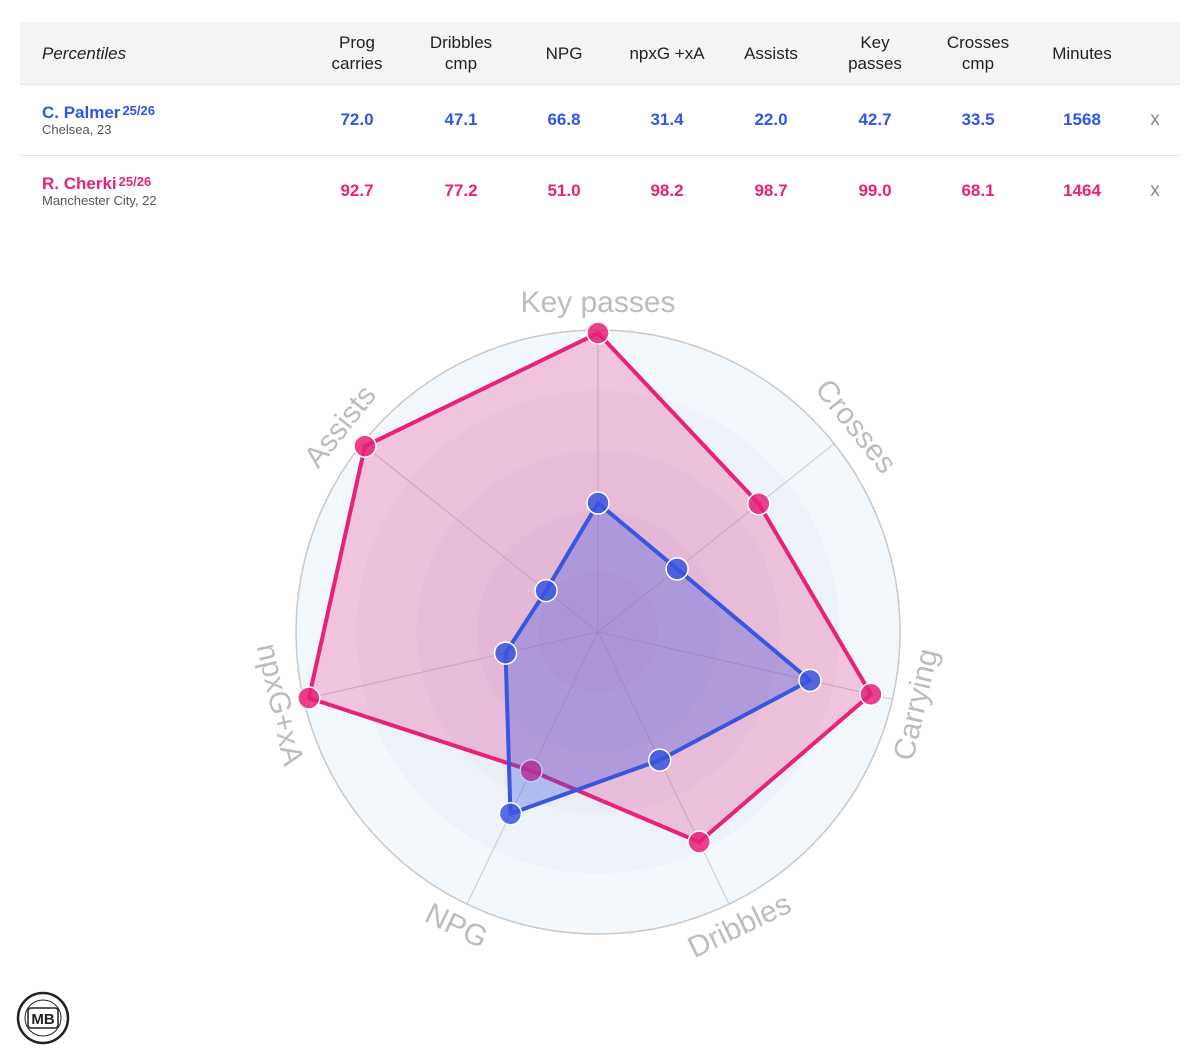 The image size is (1200, 1061). I want to click on percentiles-header: Percentiles, so click(84, 53).